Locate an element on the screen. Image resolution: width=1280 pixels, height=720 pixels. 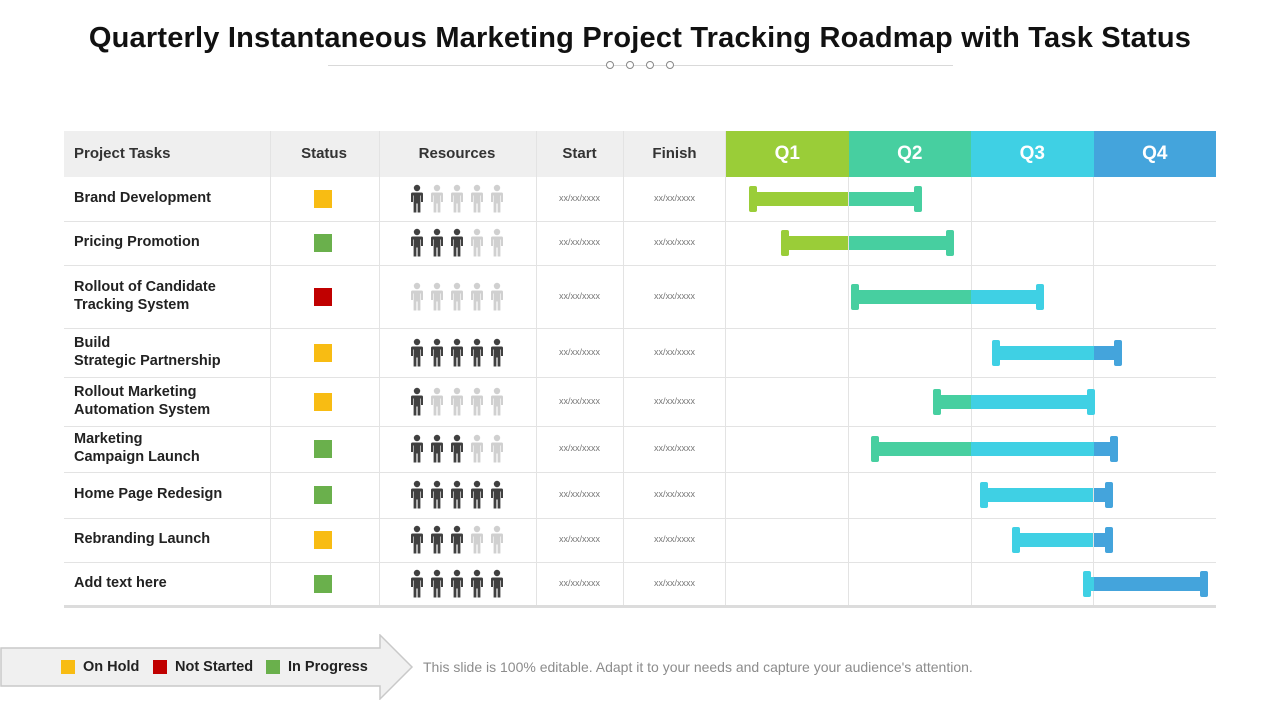
header-start: Start is located at coordinates (579, 153).